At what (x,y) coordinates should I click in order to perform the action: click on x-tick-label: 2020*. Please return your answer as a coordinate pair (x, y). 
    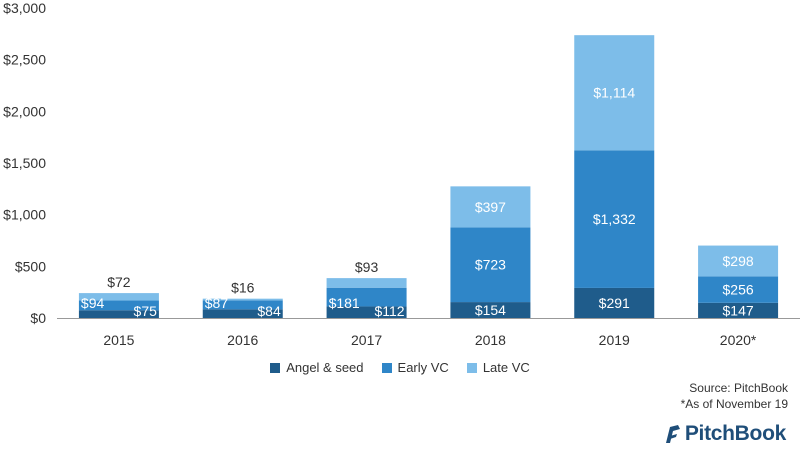
    Looking at the image, I should click on (738, 340).